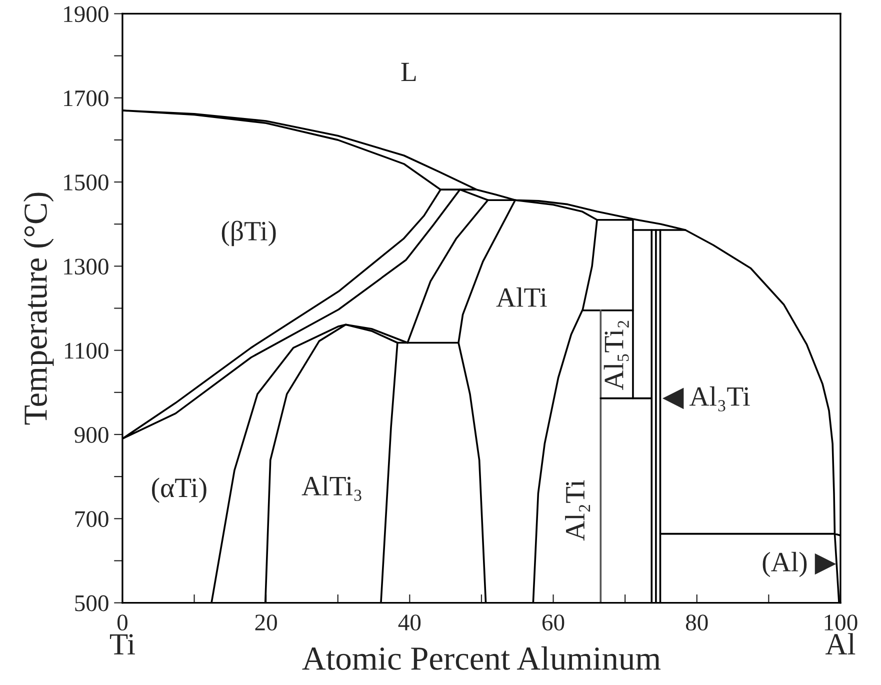  What do you see at coordinates (577, 510) in the screenshot?
I see `annotation: Al₂Ti` at bounding box center [577, 510].